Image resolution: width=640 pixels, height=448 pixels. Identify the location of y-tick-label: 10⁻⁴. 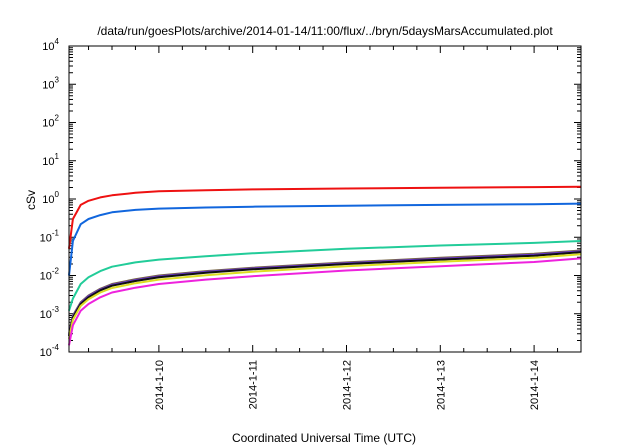
(50, 351).